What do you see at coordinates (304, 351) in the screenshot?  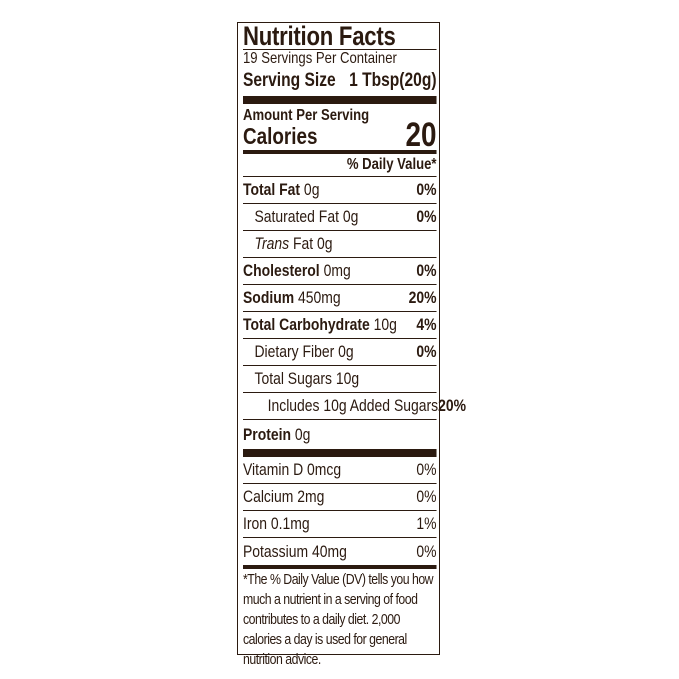 I see `nutrient-label: Dietary Fiber 0g` at bounding box center [304, 351].